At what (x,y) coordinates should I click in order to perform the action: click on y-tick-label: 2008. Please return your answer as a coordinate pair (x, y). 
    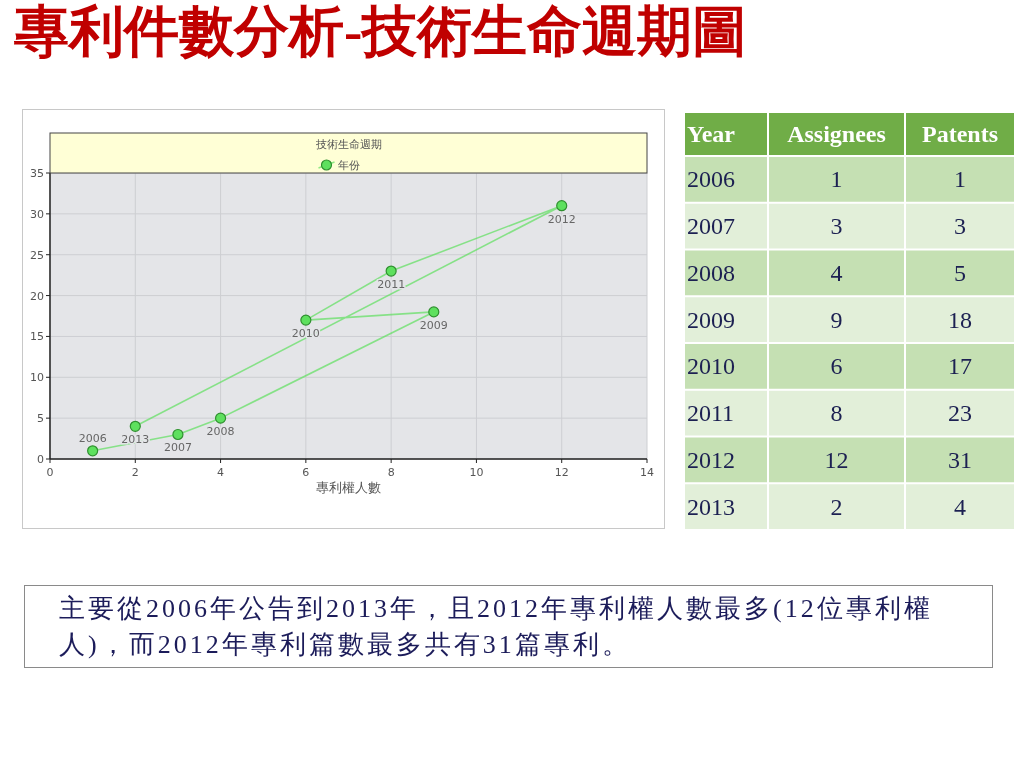
    Looking at the image, I should click on (711, 272).